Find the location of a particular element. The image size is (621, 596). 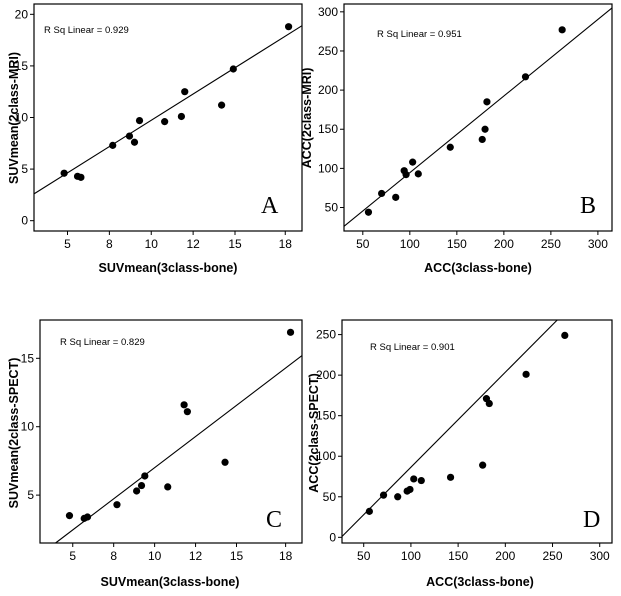

r-squared-annotation-c: R Sq Linear = 0.829 is located at coordinates (102, 342).